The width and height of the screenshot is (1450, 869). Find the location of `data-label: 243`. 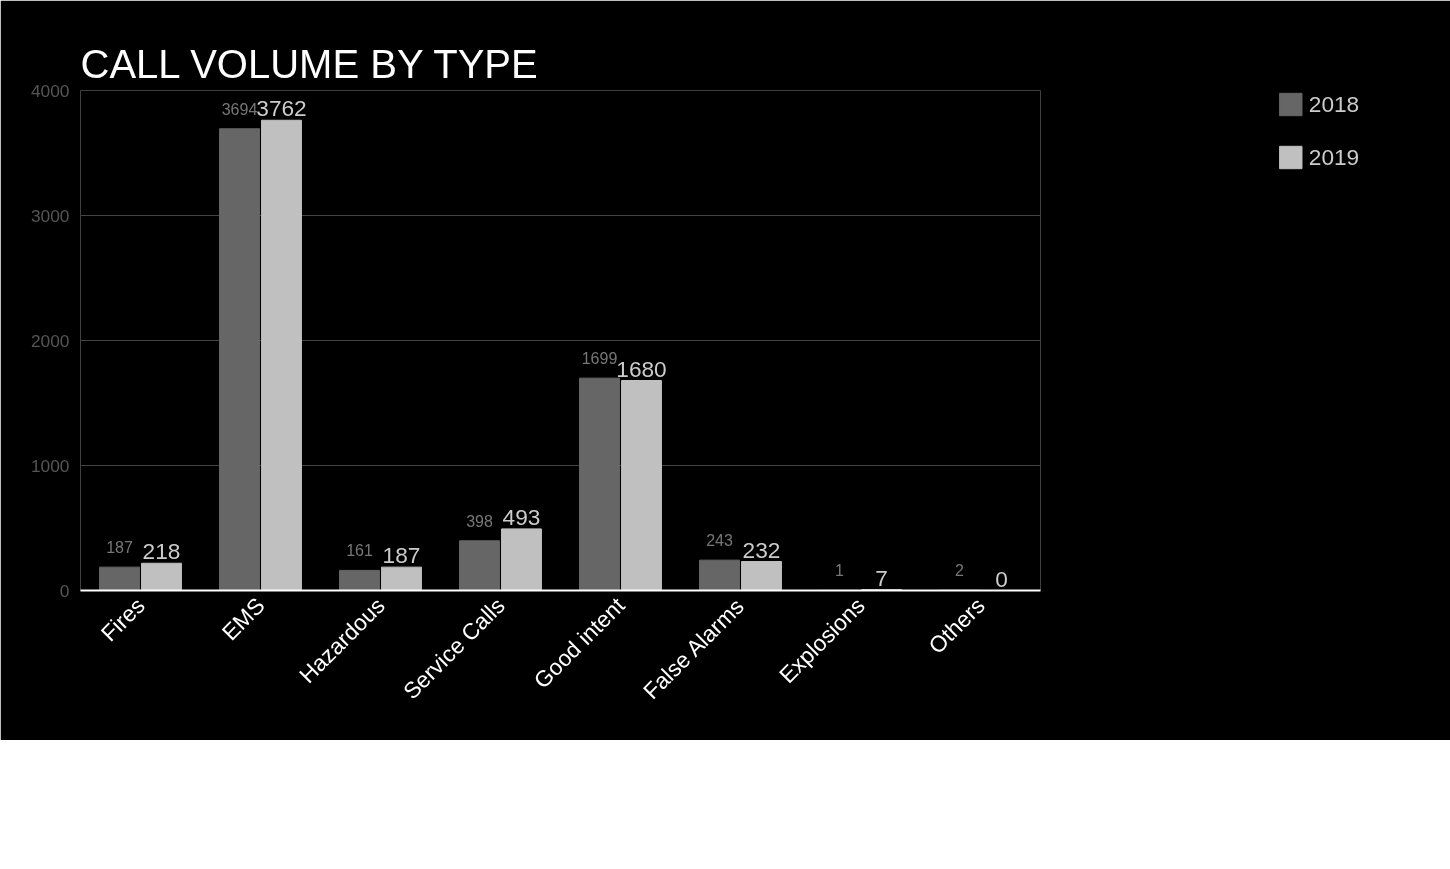

data-label: 243 is located at coordinates (719, 541).